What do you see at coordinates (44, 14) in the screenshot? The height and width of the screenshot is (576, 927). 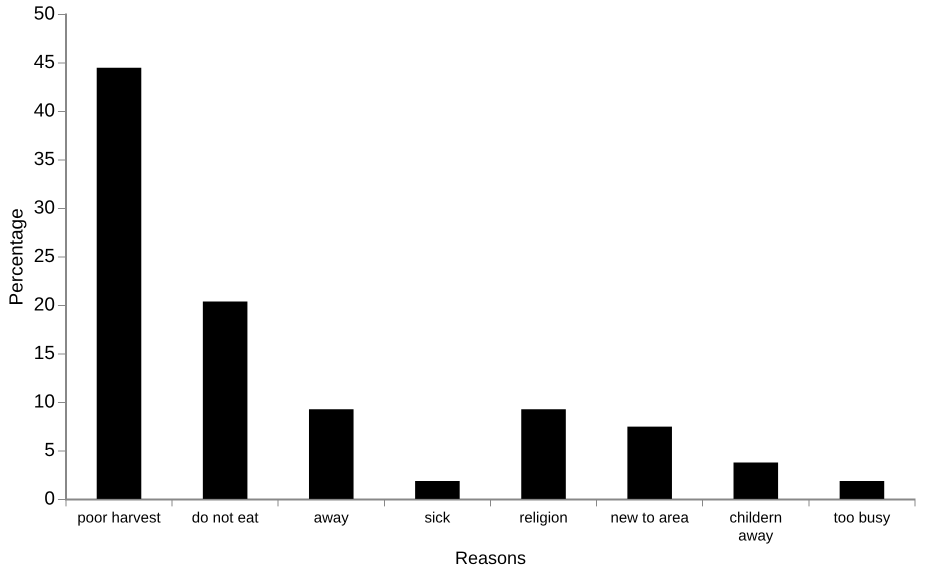 I see `y-tick-label: 50` at bounding box center [44, 14].